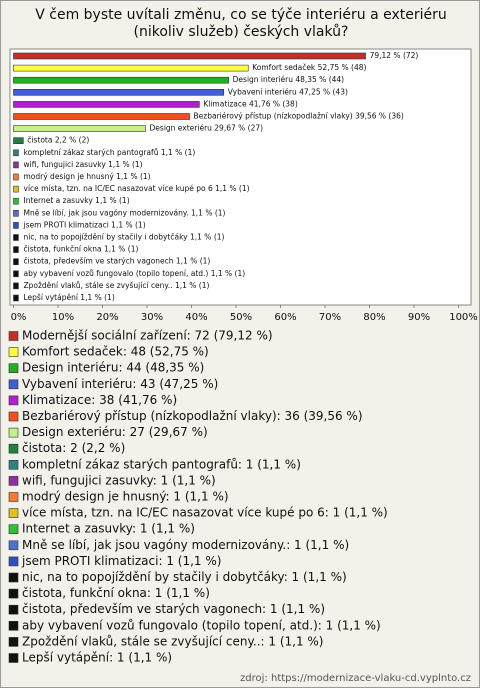  Describe the element at coordinates (241, 317) in the screenshot. I see `x-tick-label: 50%` at that location.